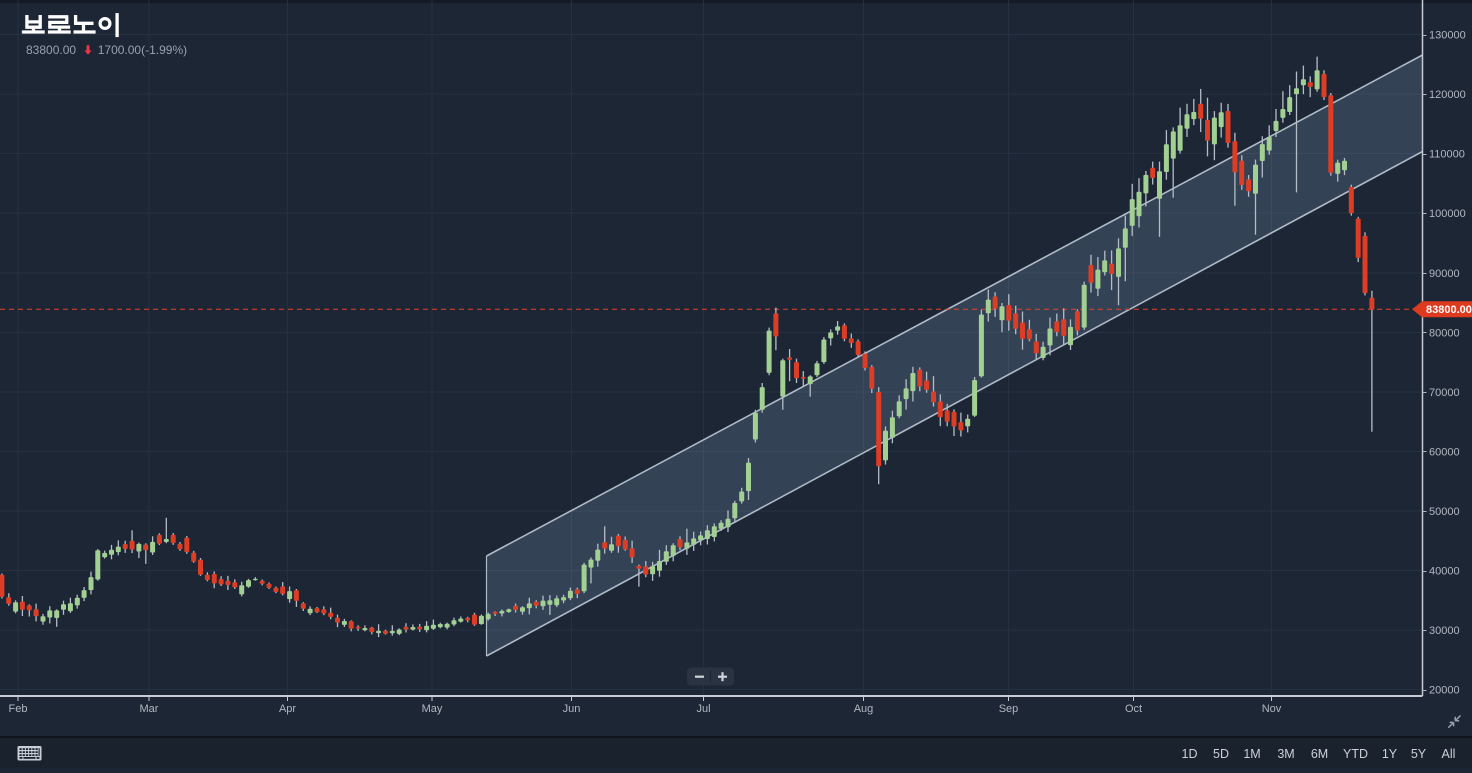  I want to click on svg-text: Jul, so click(703, 709).